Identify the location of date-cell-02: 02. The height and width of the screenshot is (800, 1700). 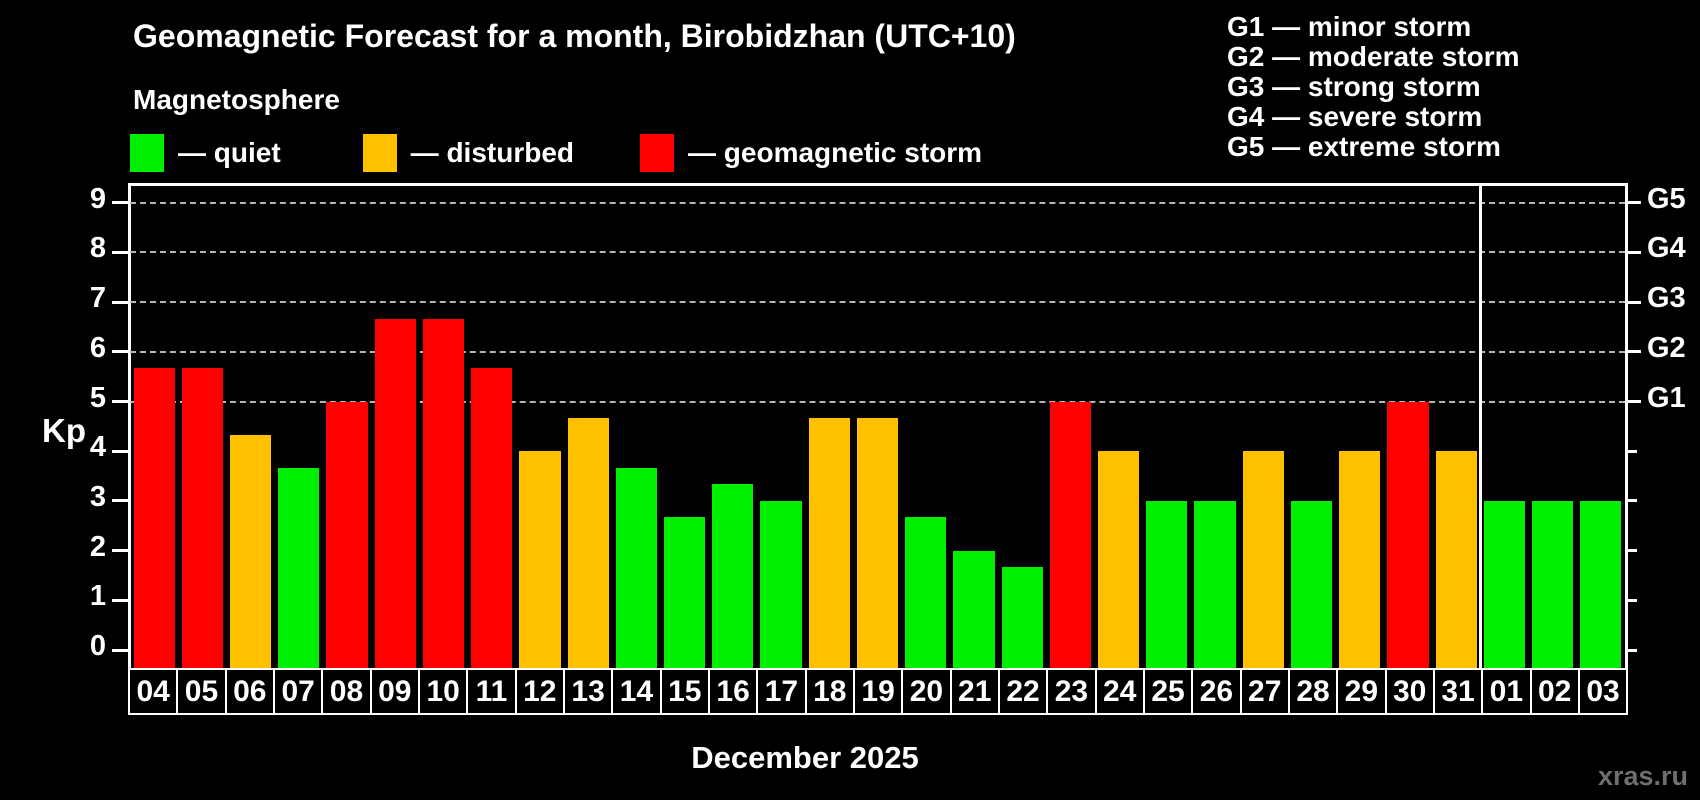
(1556, 691).